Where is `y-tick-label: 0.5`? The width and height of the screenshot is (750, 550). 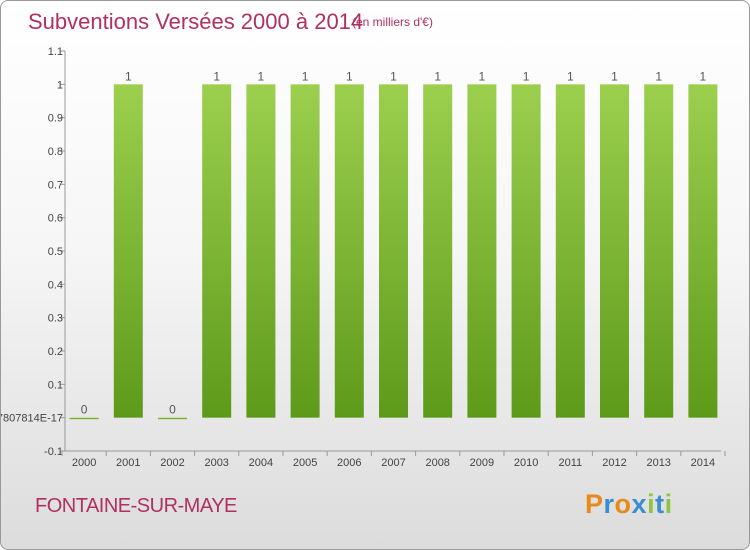
y-tick-label: 0.5 is located at coordinates (55, 252).